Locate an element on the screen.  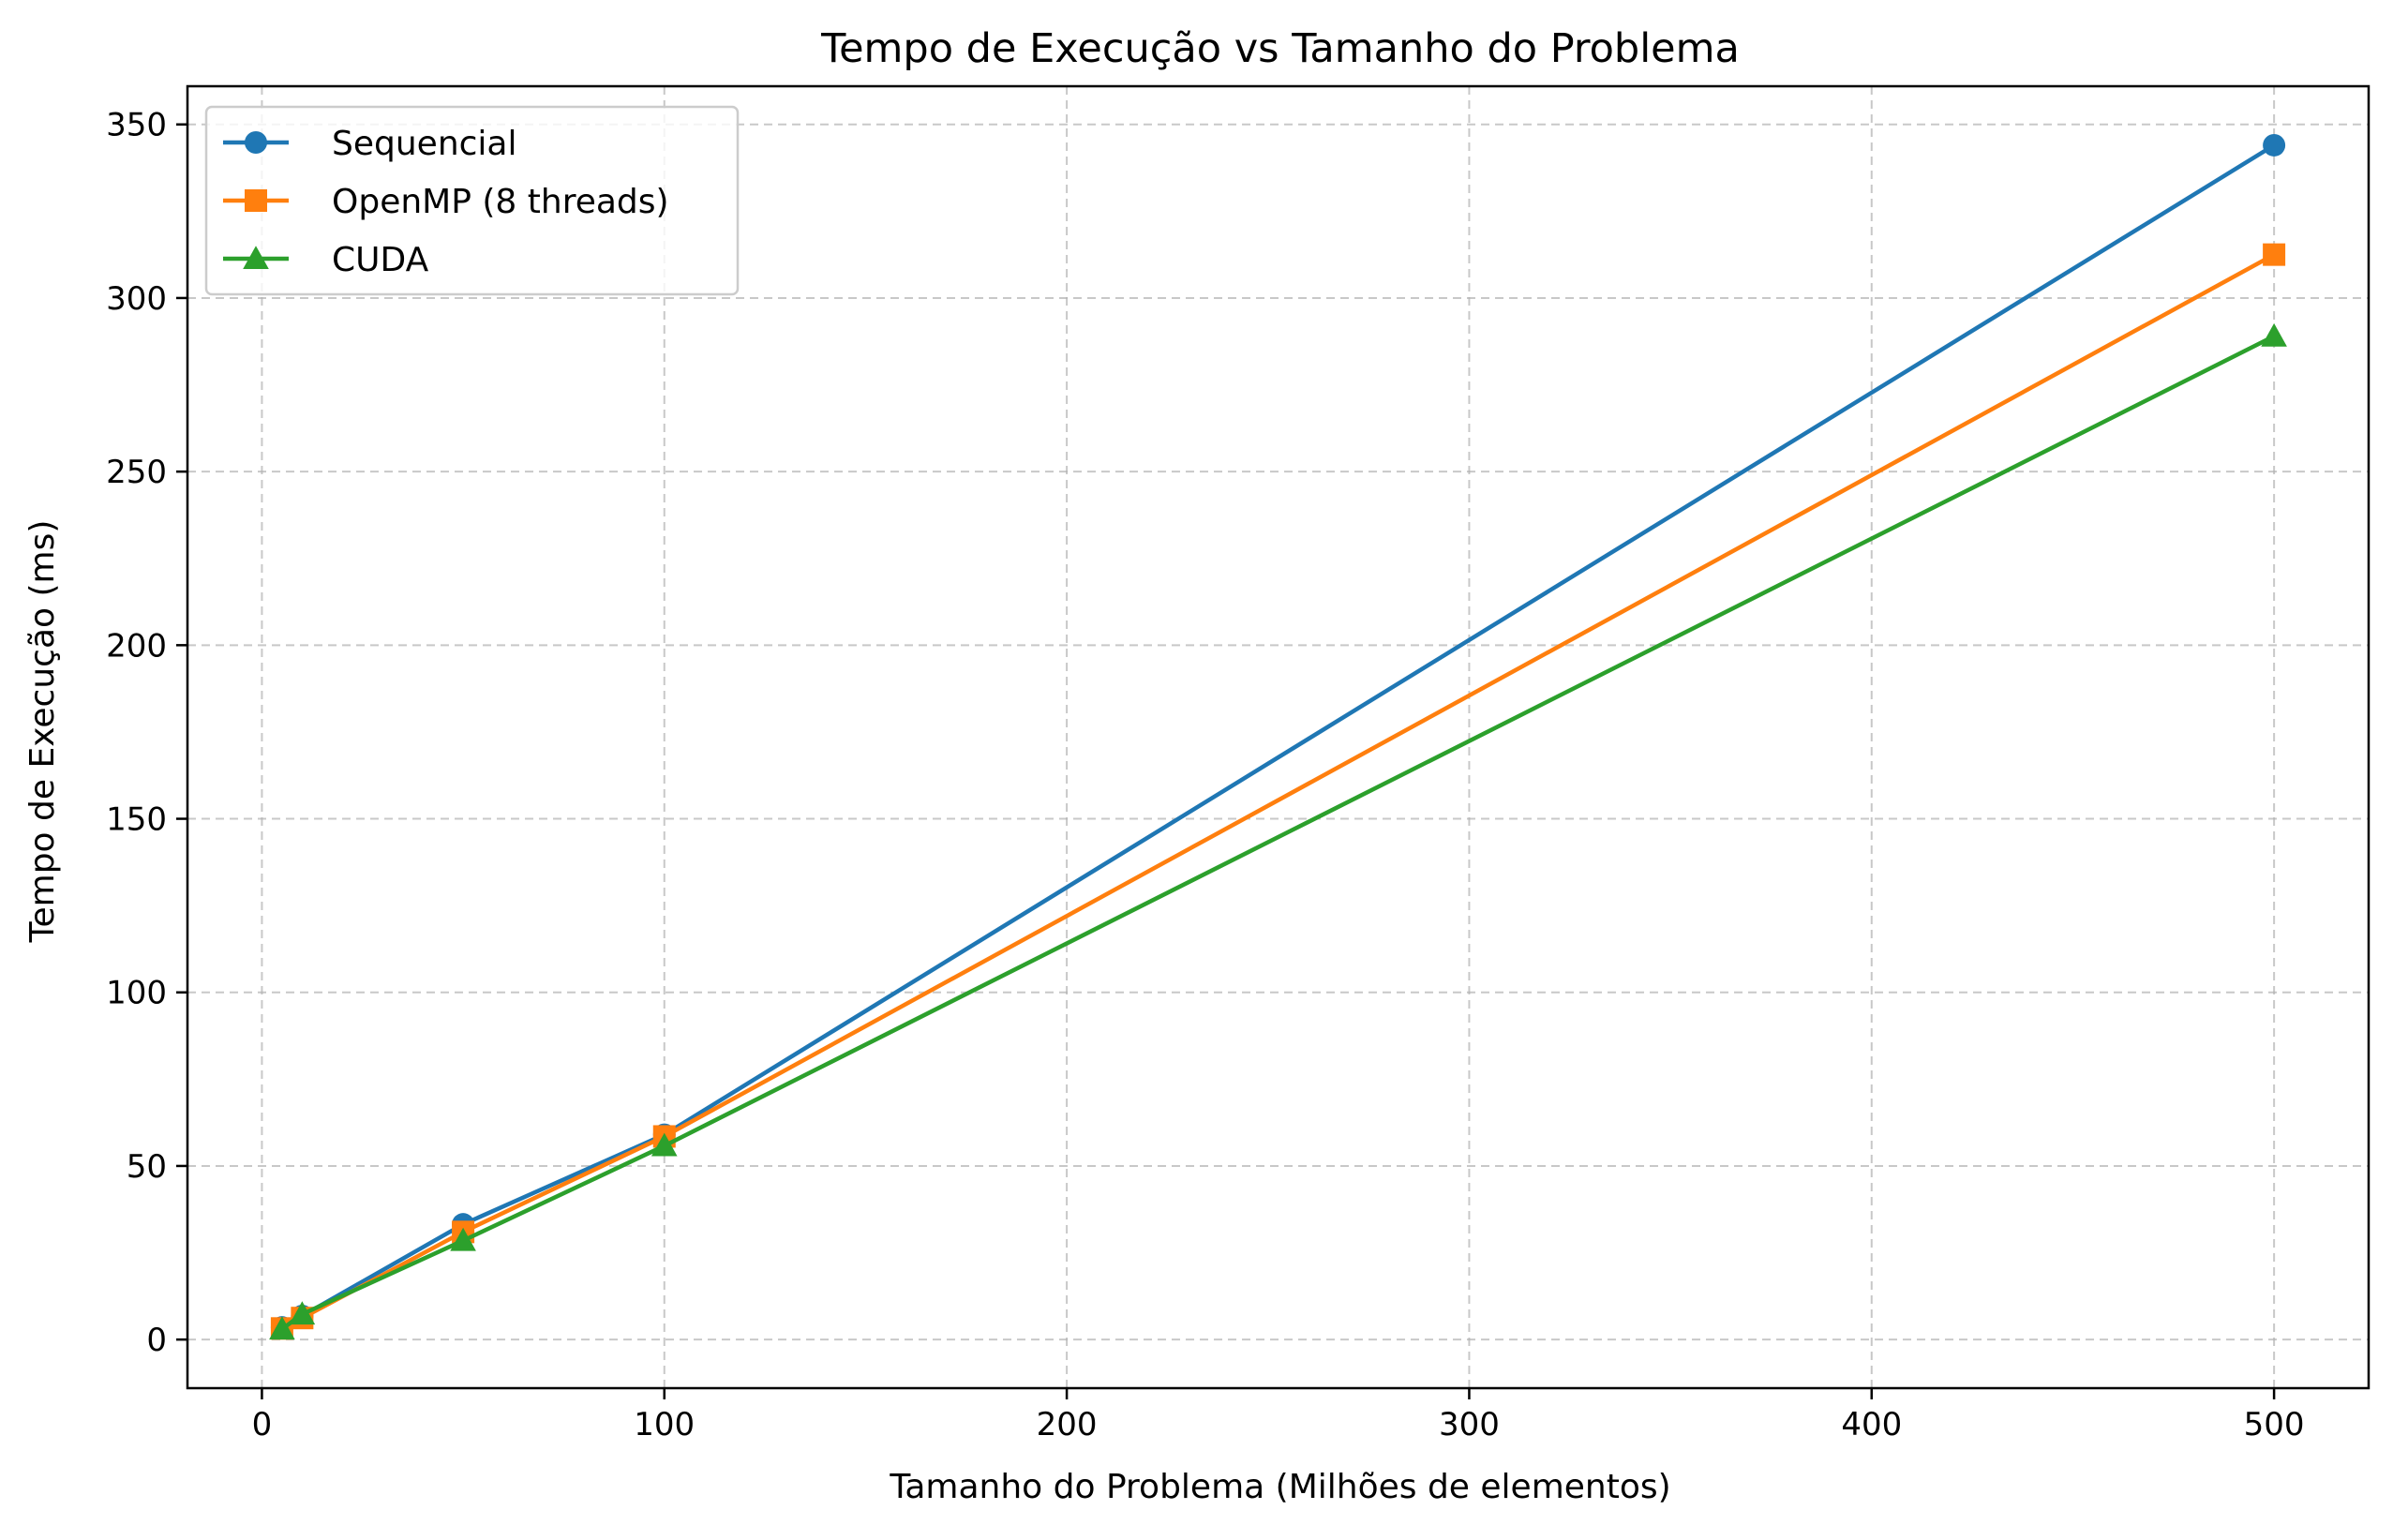
legend-label: CUDA is located at coordinates (381, 260).